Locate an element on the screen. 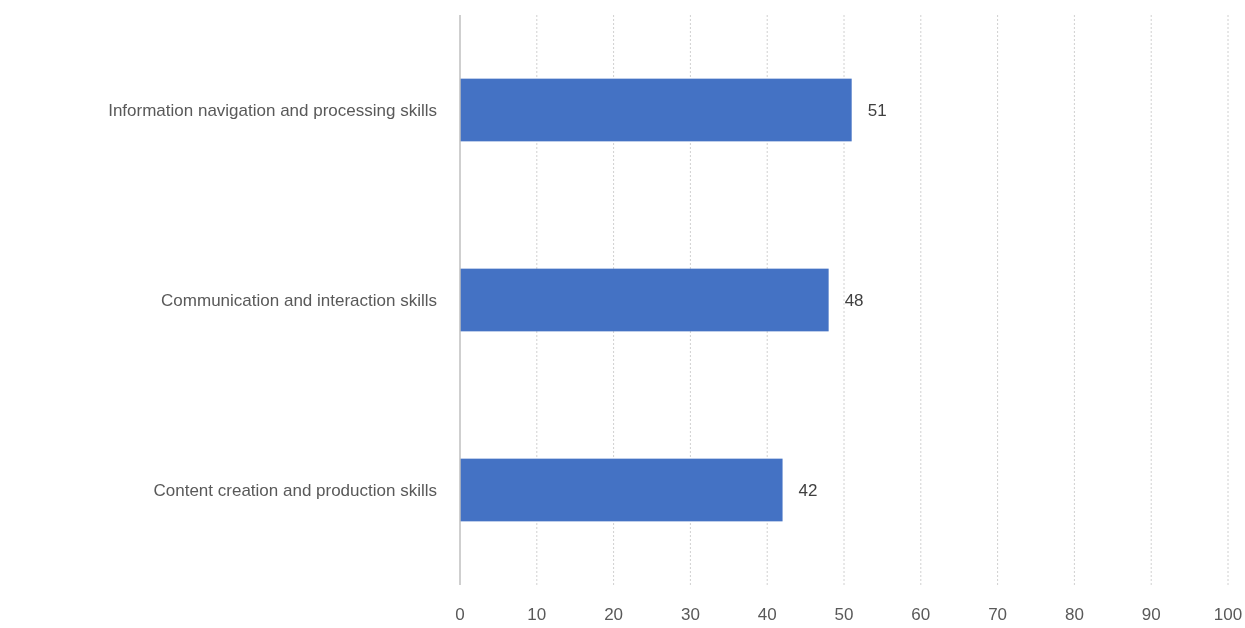 The height and width of the screenshot is (628, 1245). x-tick-label: 100 is located at coordinates (1228, 614).